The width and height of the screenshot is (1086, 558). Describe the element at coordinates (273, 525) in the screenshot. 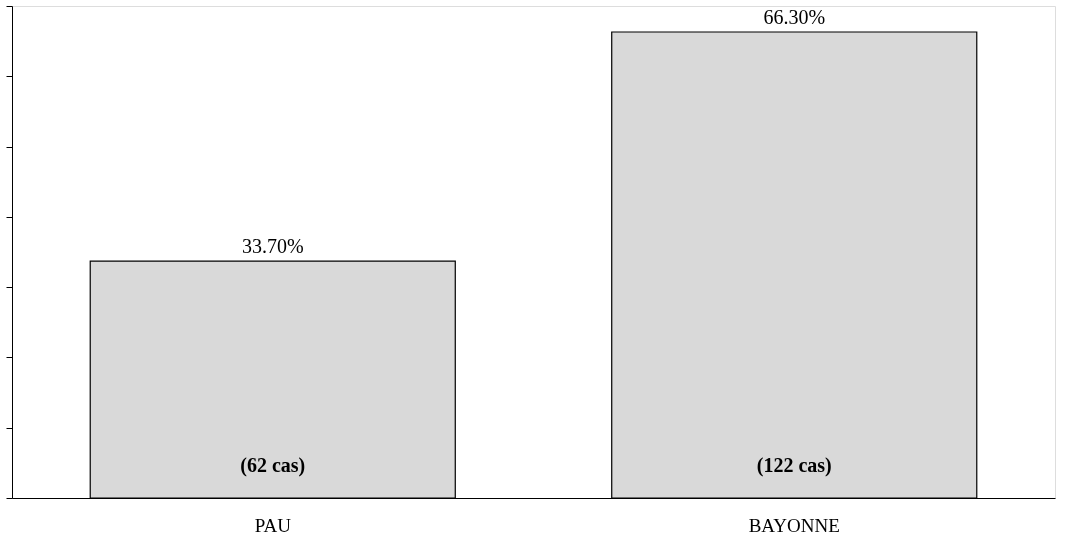

I see `x-tick-label: PAU` at that location.